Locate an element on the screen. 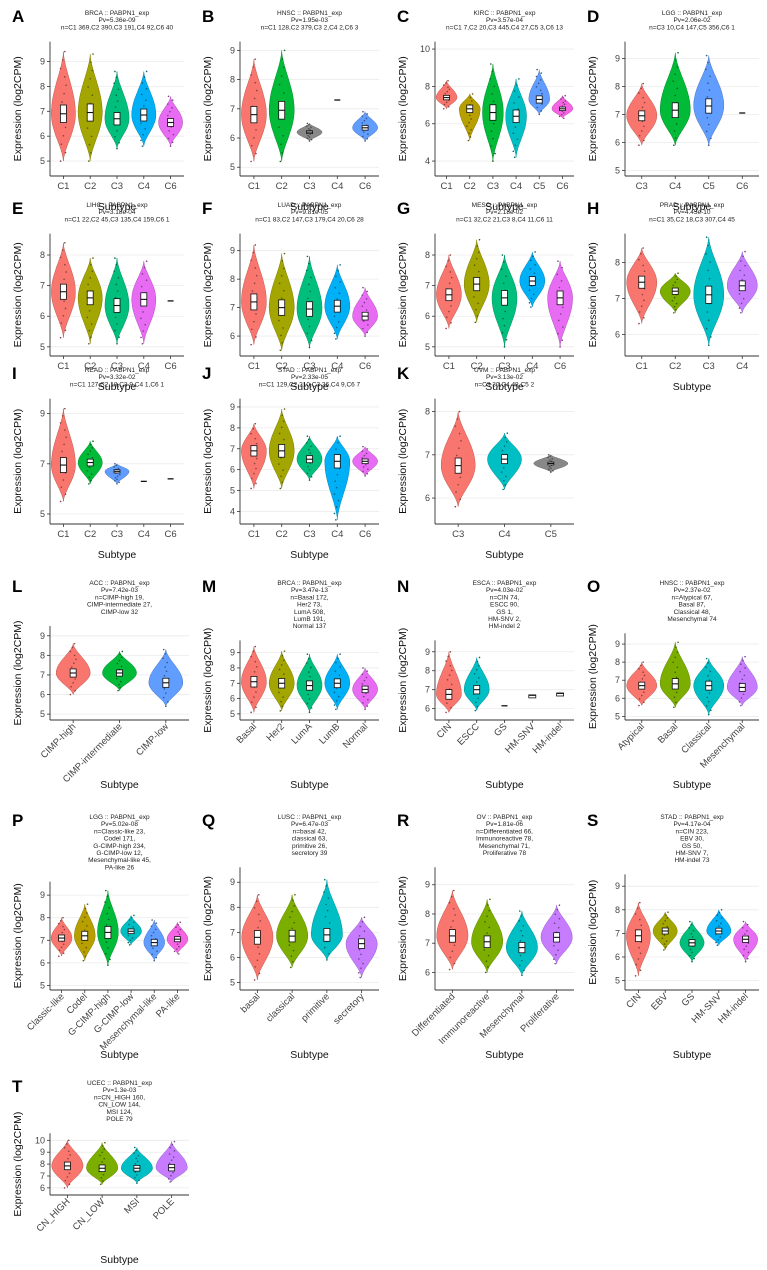 The image size is (767, 1270). y-tick-label: 8 is located at coordinates (427, 914).